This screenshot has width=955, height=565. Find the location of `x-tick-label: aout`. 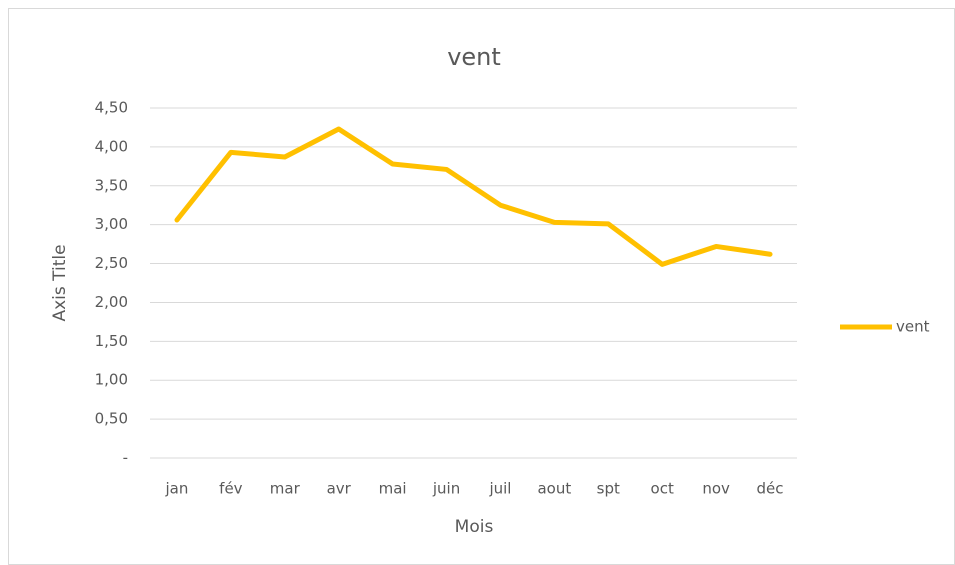

x-tick-label: aout is located at coordinates (554, 489).